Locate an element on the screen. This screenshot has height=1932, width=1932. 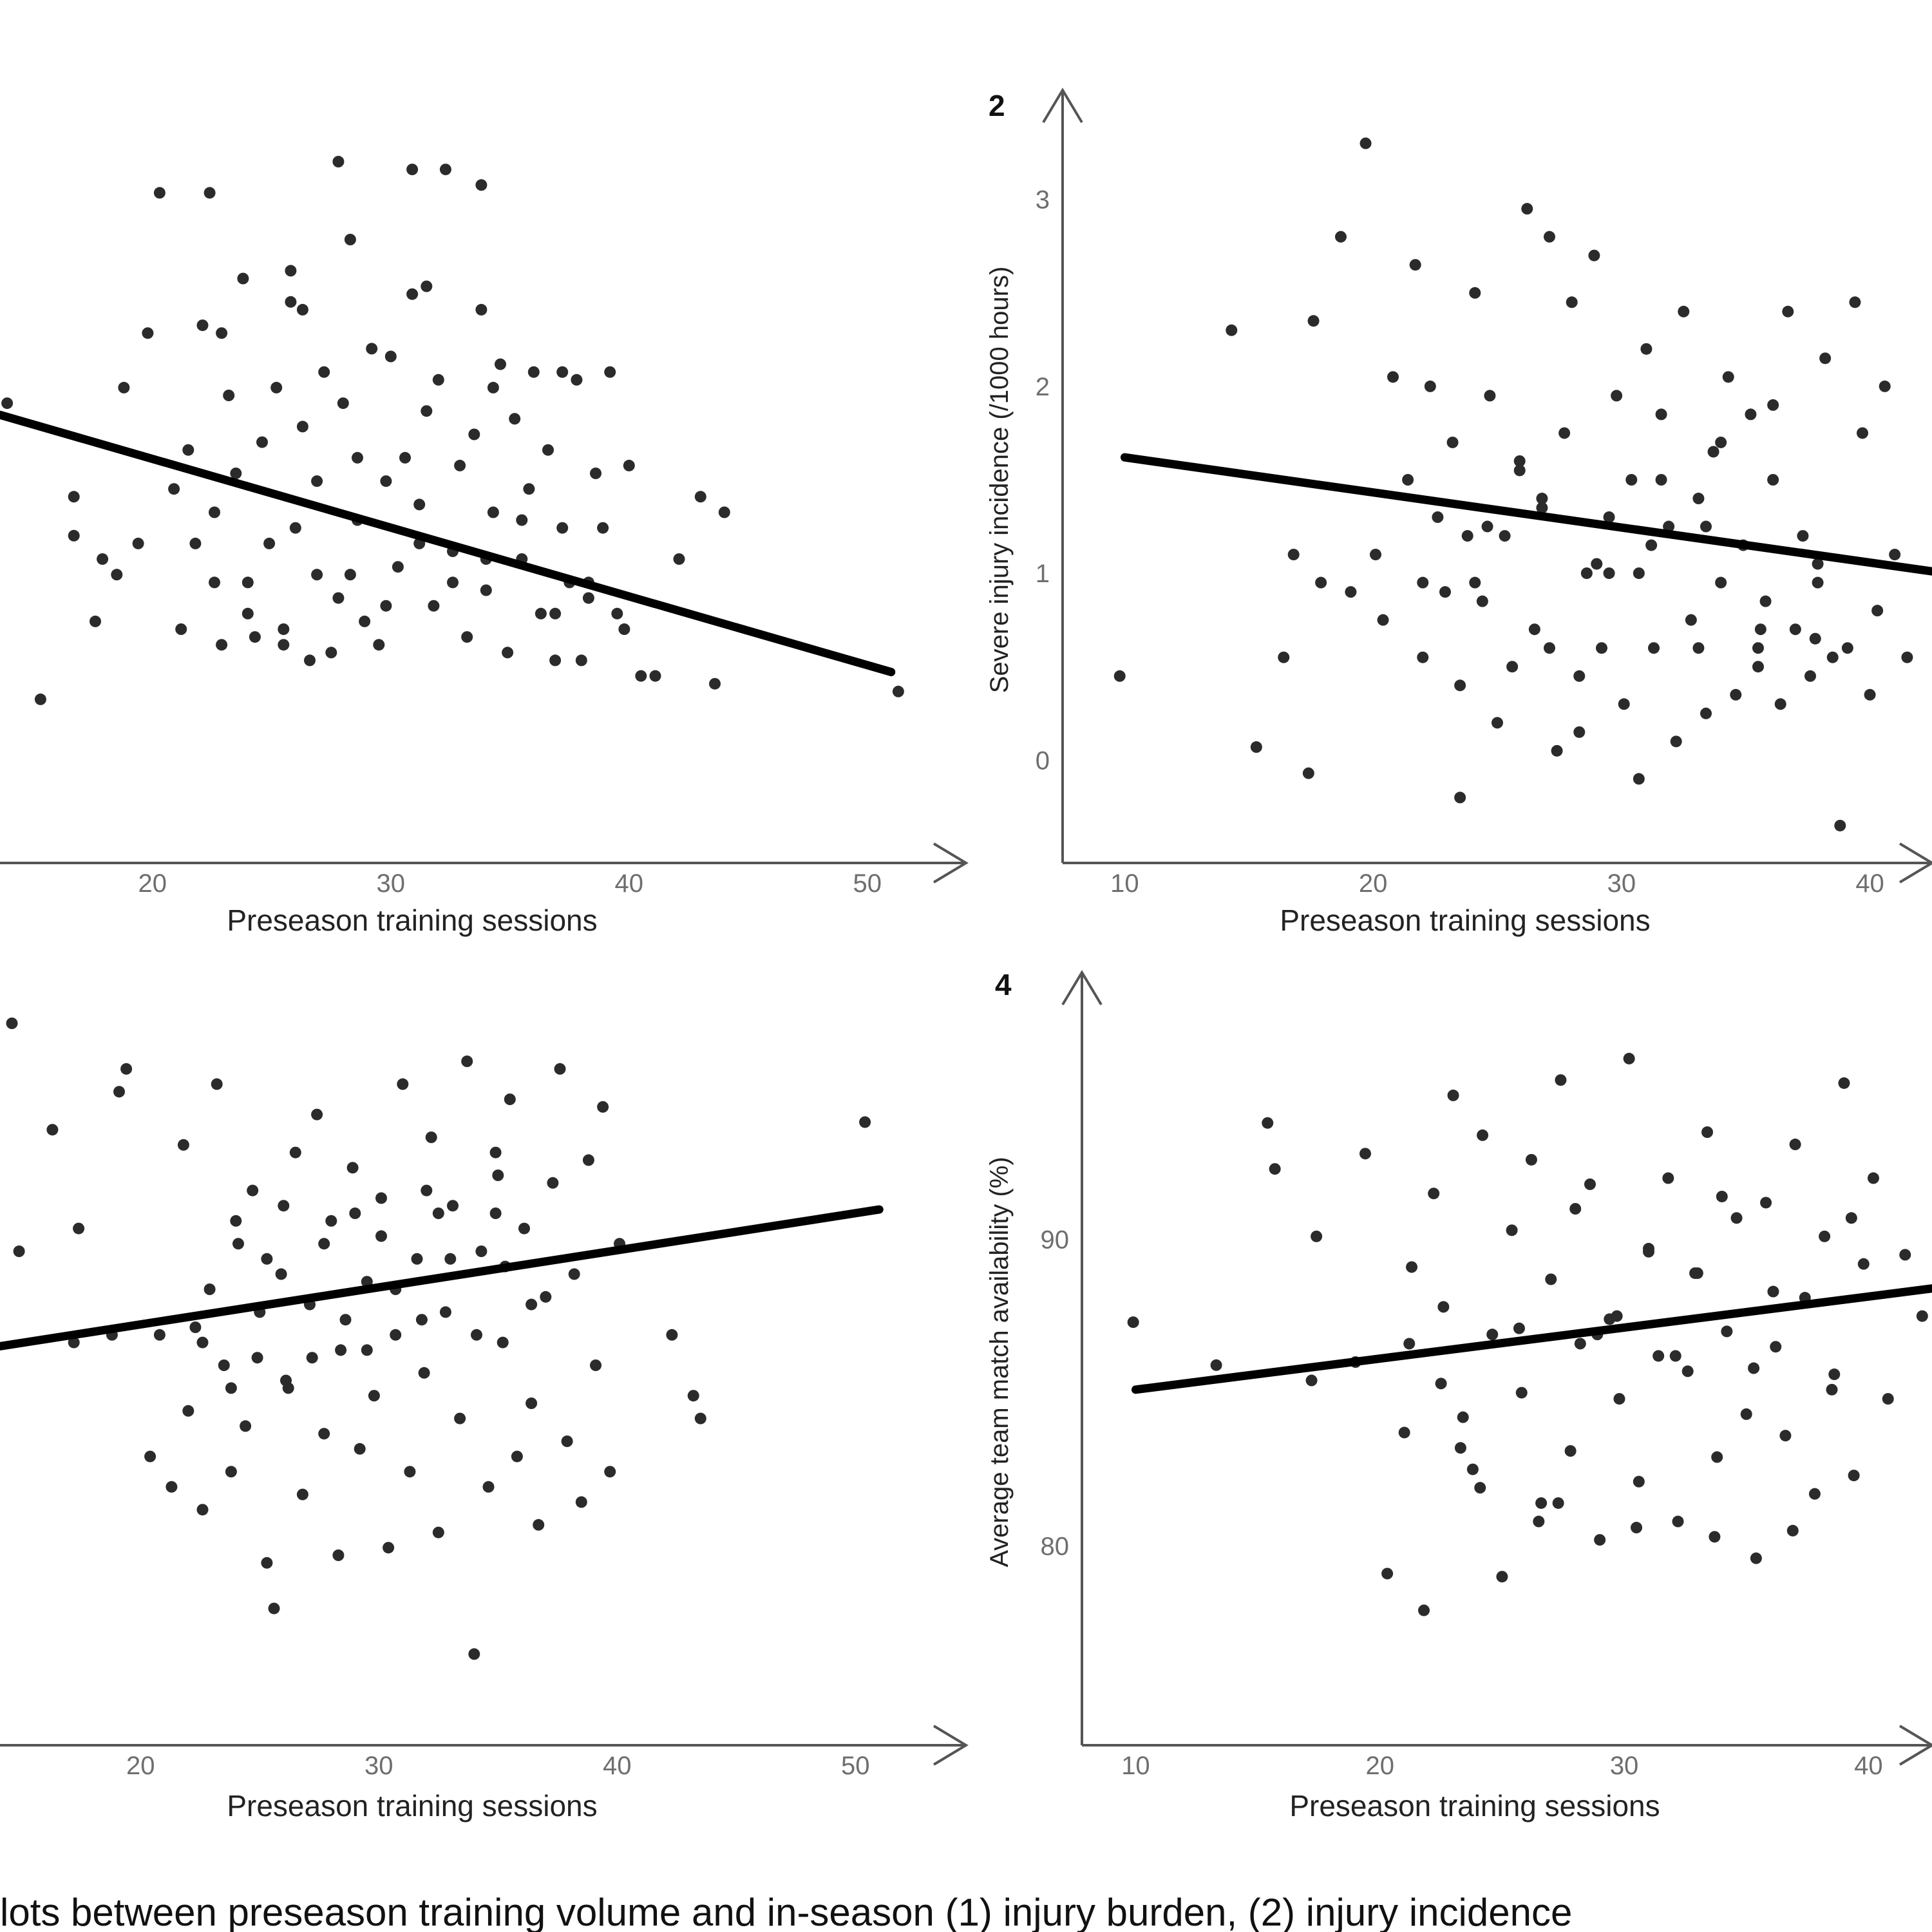
y-tick-label: 3 is located at coordinates (1043, 200).